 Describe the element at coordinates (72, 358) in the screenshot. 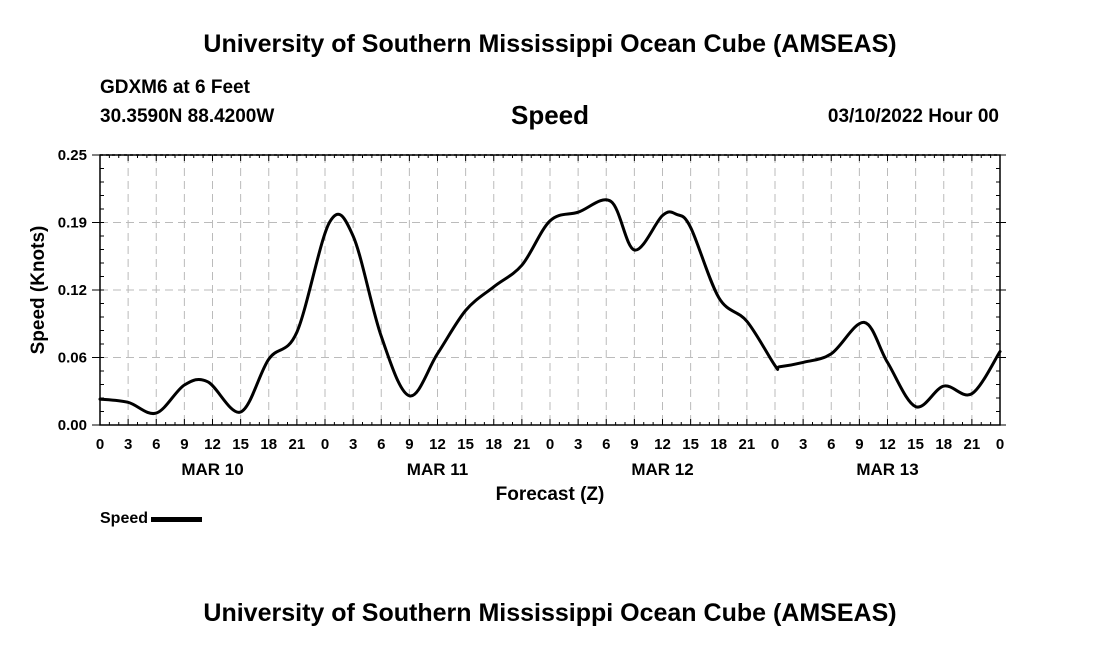

I see `y-tick-label: 0.06` at that location.